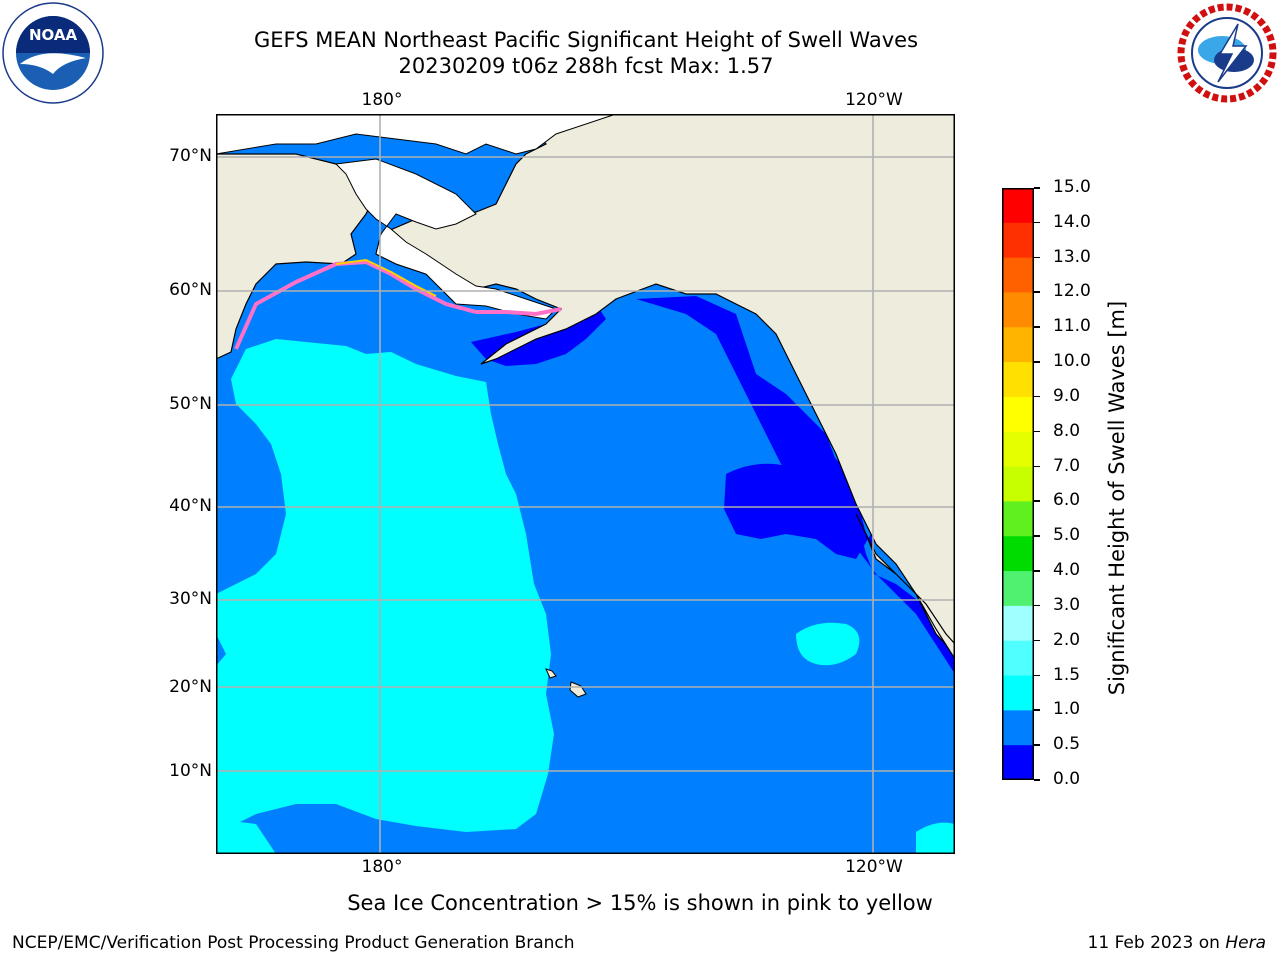 The image size is (1280, 960). What do you see at coordinates (1067, 465) in the screenshot?
I see `colorbar-tick-label: 7.0` at bounding box center [1067, 465].